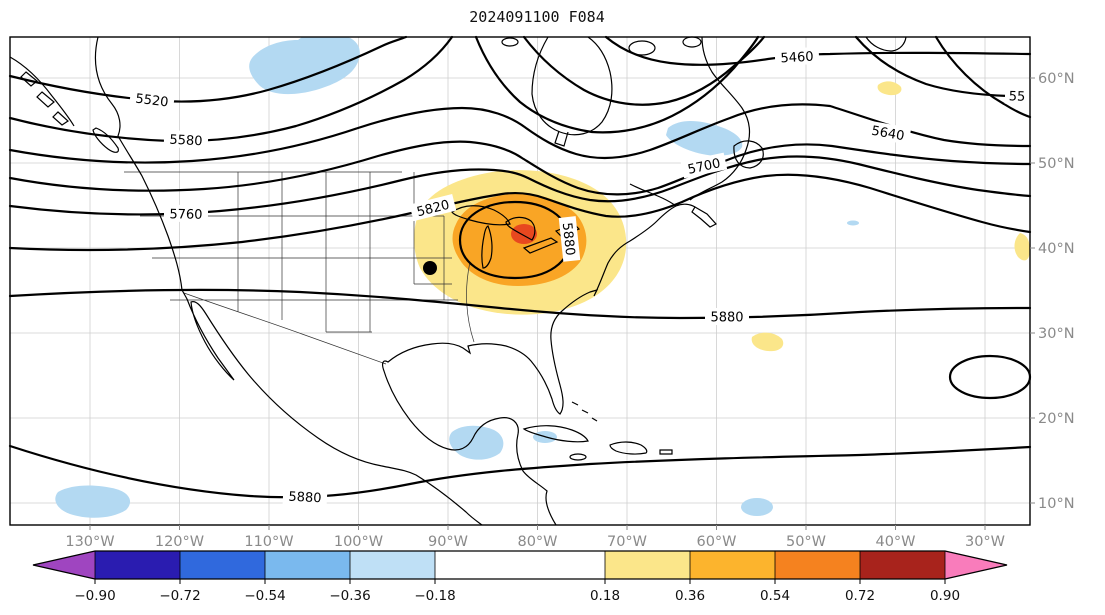  I want to click on colorbar-dividers, so click(520, 565).